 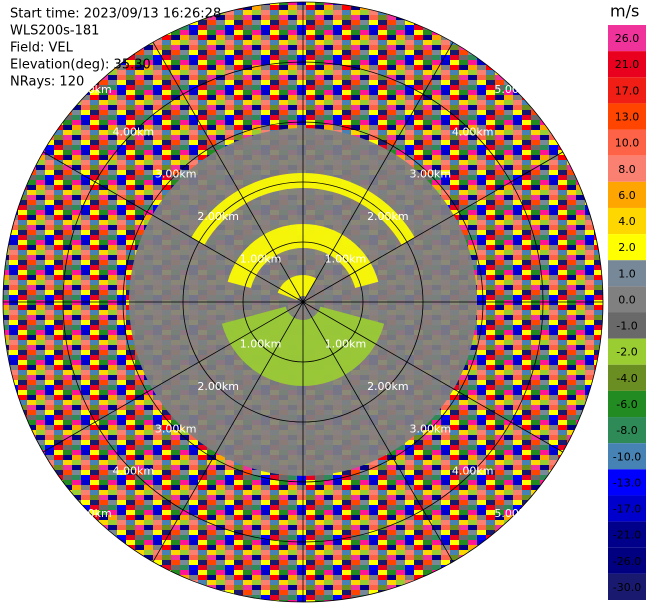 What do you see at coordinates (115, 14) in the screenshot?
I see `header-line: Start time: 2023/09/13 16:26:28` at bounding box center [115, 14].